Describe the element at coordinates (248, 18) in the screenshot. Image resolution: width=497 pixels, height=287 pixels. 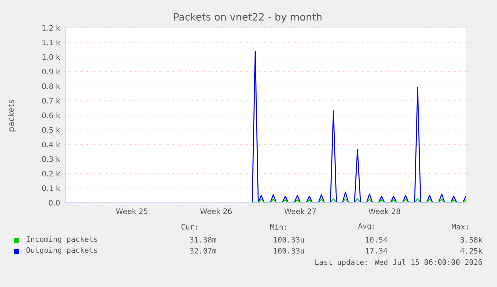
I see `chart-title: Packets on vnet22 - by month` at that location.